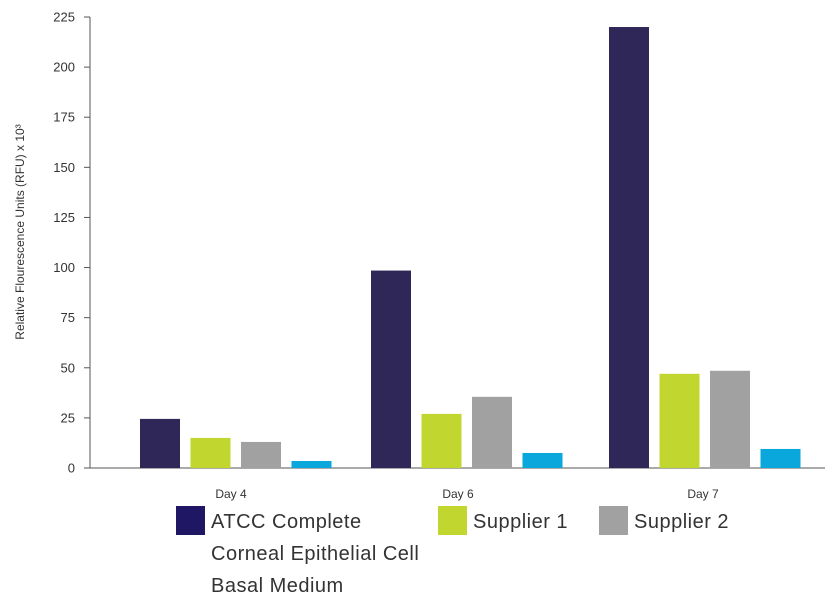 The image size is (825, 602). Describe the element at coordinates (20, 231) in the screenshot. I see `y-axis-title: Relative Flourescence Units (RFU) x 10³` at that location.